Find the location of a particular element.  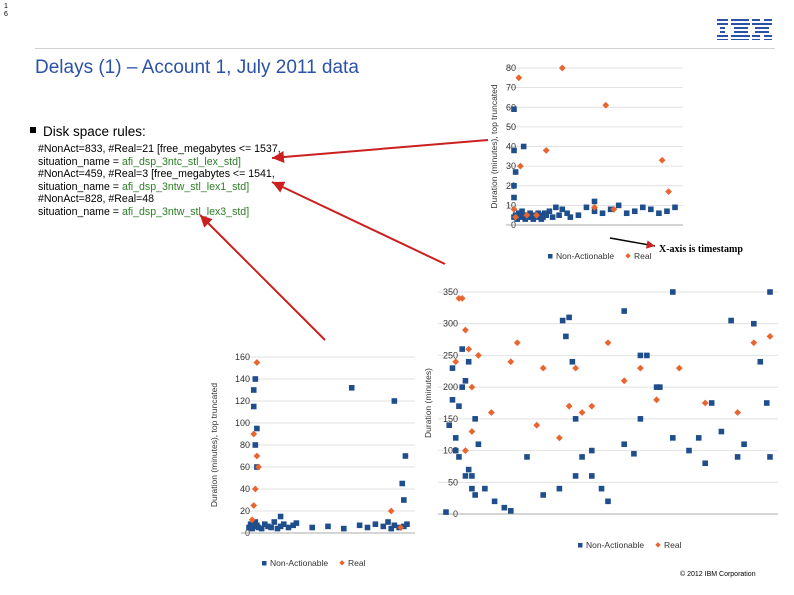

y-axis-label: Duration (minutes) is located at coordinates (428, 403).